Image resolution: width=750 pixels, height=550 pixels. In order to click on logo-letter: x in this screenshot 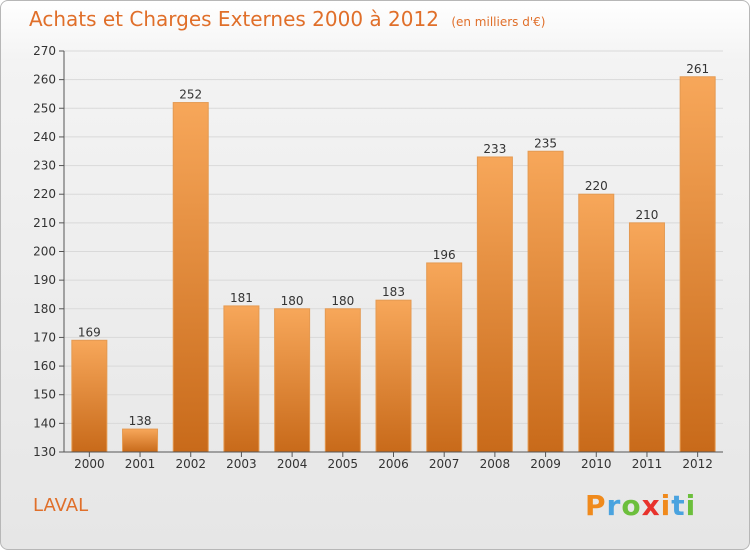, I will do `click(651, 505)`.